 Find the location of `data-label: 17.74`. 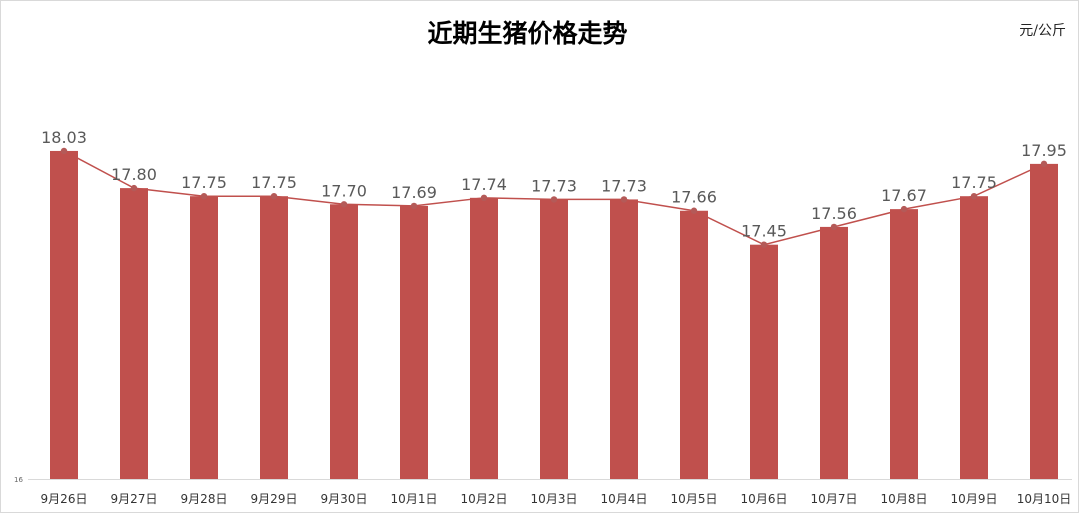

data-label: 17.74 is located at coordinates (484, 184).